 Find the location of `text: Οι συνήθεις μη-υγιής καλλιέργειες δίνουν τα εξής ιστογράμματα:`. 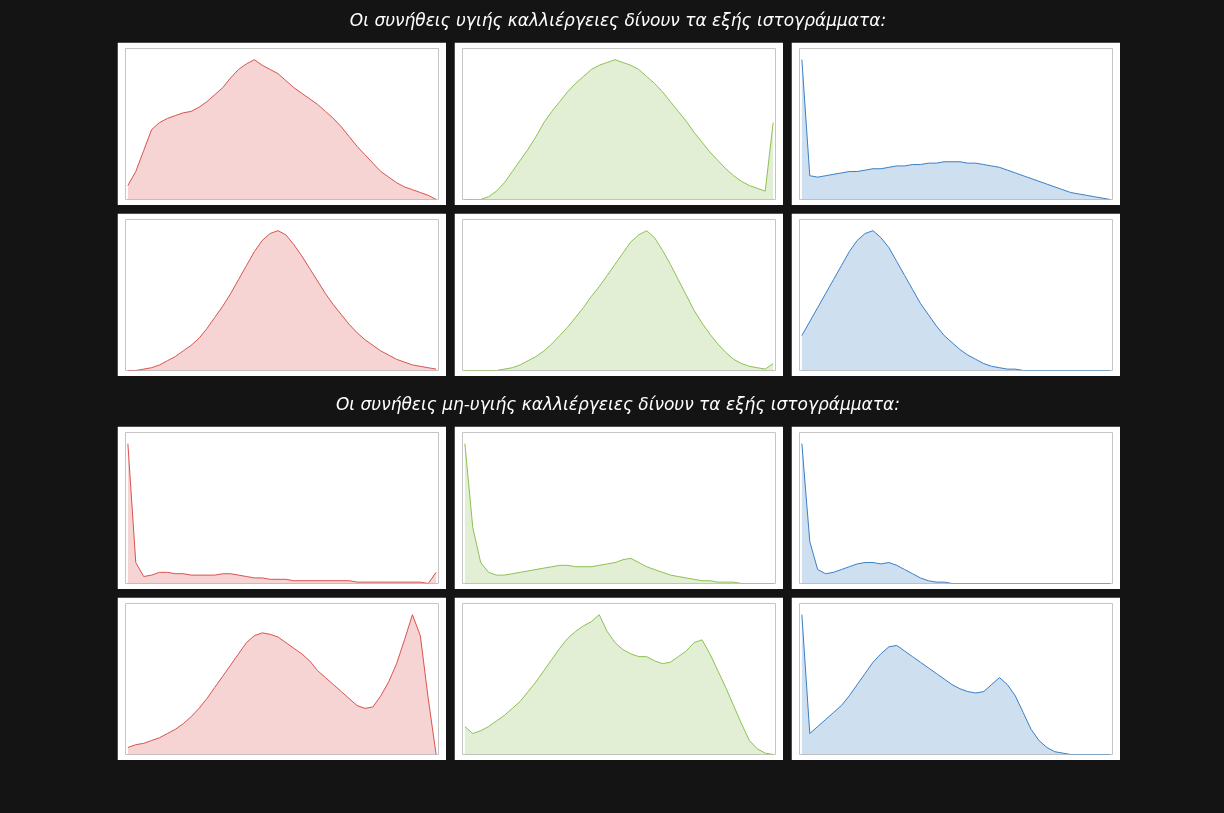

text: Οι συνήθεις μη-υγιής καλλιέργειες δίνουν τα εξής ιστογράμματα: is located at coordinates (617, 404).